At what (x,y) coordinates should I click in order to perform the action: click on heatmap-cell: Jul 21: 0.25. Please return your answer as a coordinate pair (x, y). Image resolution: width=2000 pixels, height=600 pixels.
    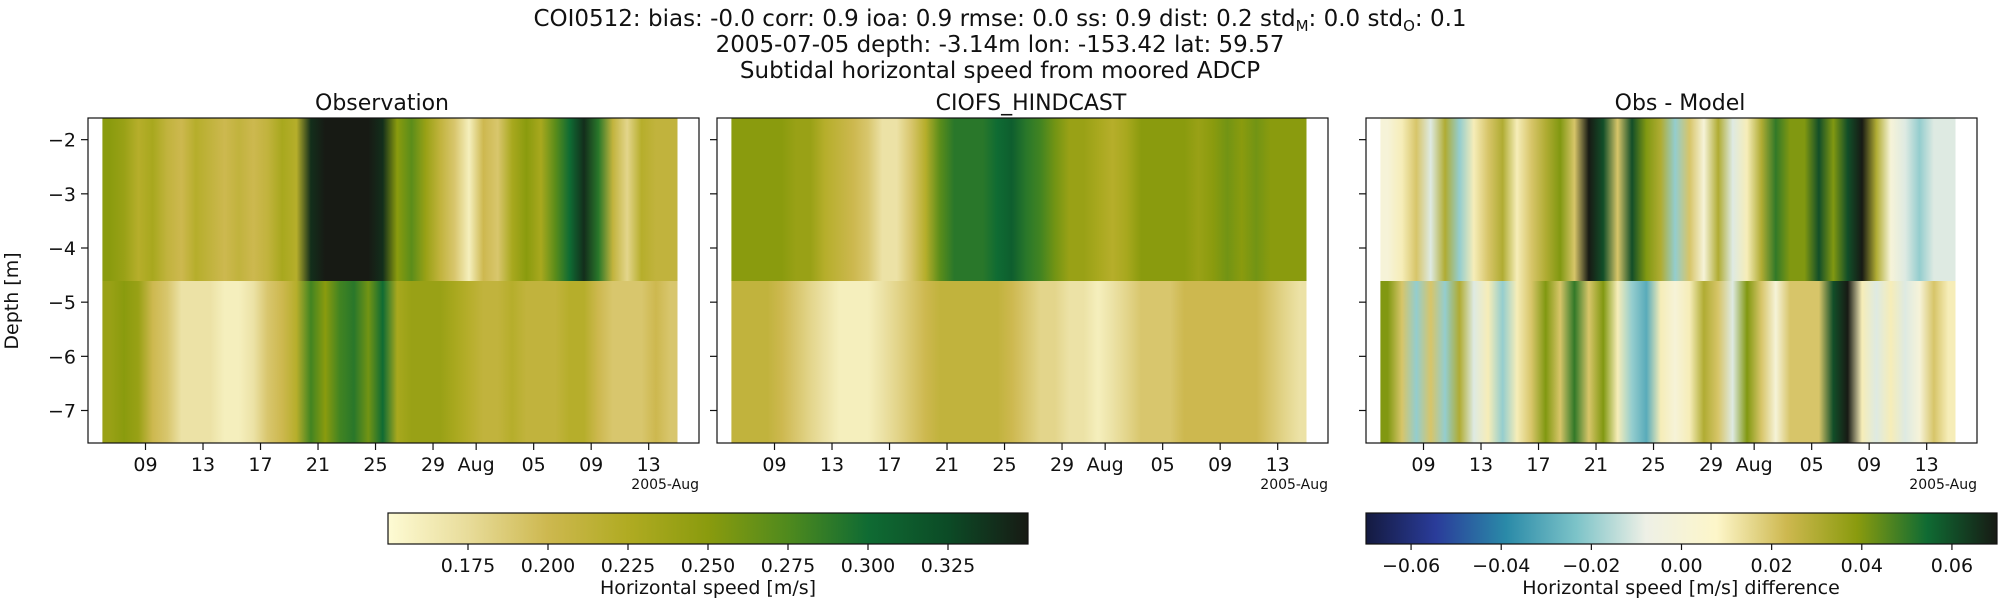
    Looking at the image, I should click on (325, 362).